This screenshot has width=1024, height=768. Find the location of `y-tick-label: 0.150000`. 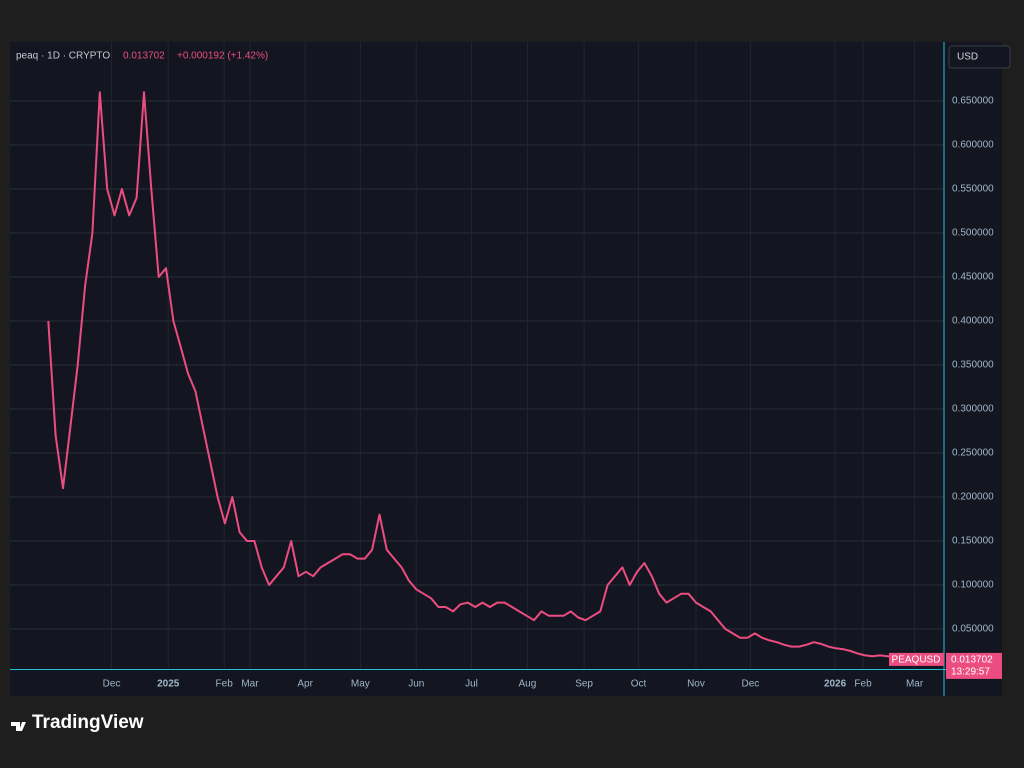

y-tick-label: 0.150000 is located at coordinates (973, 541).